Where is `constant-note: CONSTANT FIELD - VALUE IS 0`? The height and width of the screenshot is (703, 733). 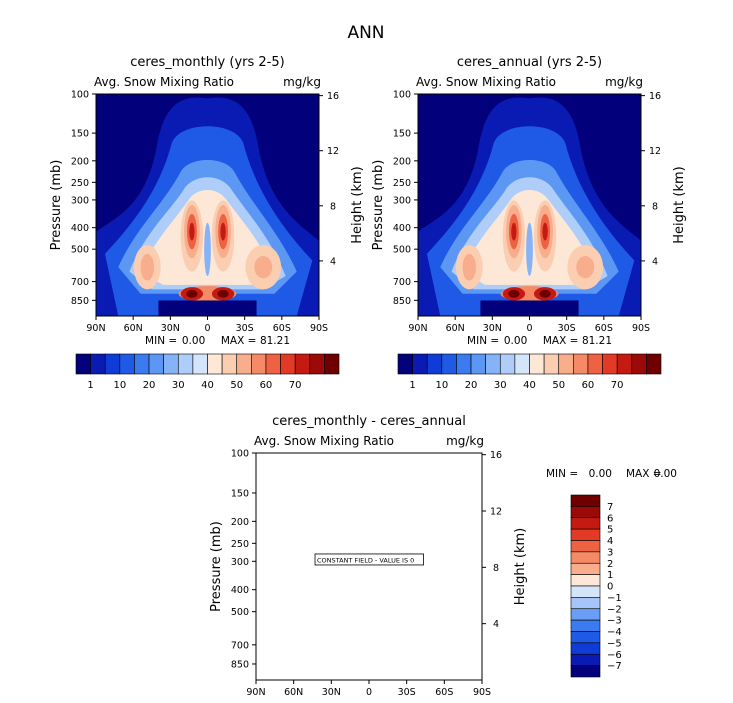 constant-note: CONSTANT FIELD - VALUE IS 0 is located at coordinates (365, 560).